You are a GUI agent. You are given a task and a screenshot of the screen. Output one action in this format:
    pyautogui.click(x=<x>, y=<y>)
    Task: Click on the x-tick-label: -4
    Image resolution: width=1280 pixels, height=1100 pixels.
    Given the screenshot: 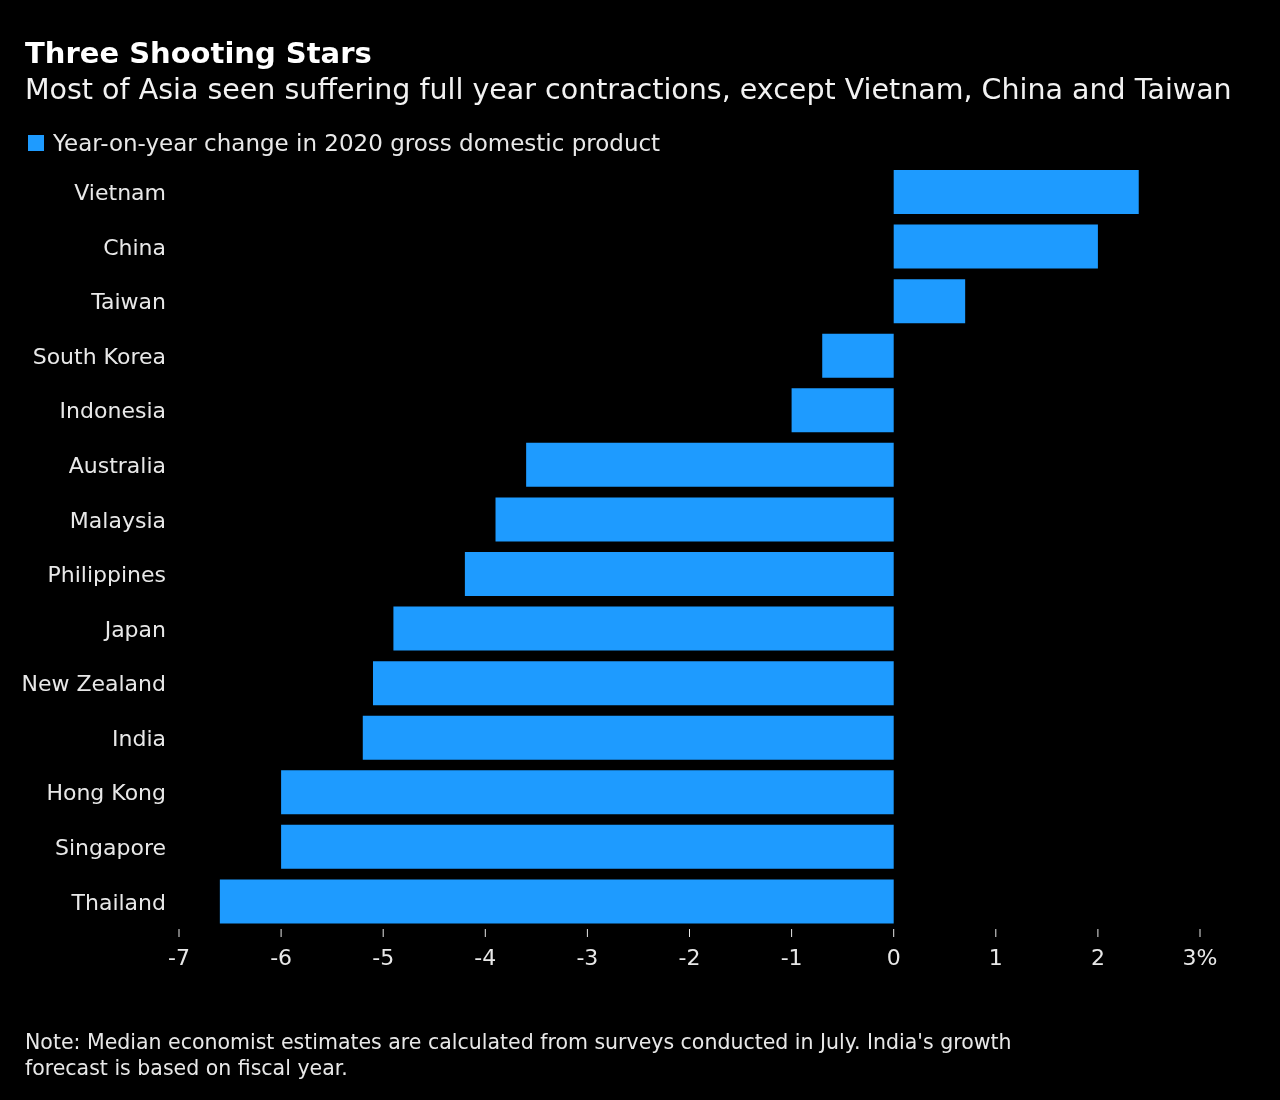 What is the action you would take?
    pyautogui.click(x=485, y=957)
    